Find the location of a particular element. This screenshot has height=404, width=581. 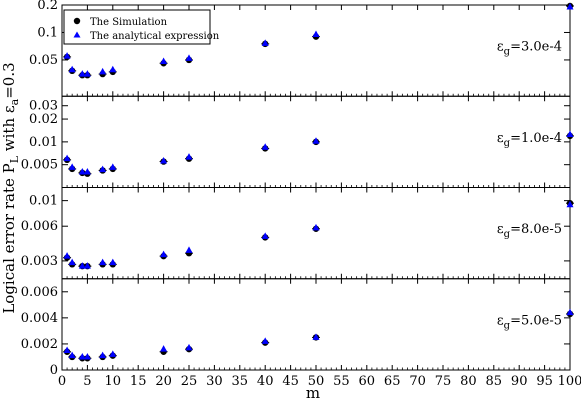

x-tick-label: 10 is located at coordinates (113, 381).